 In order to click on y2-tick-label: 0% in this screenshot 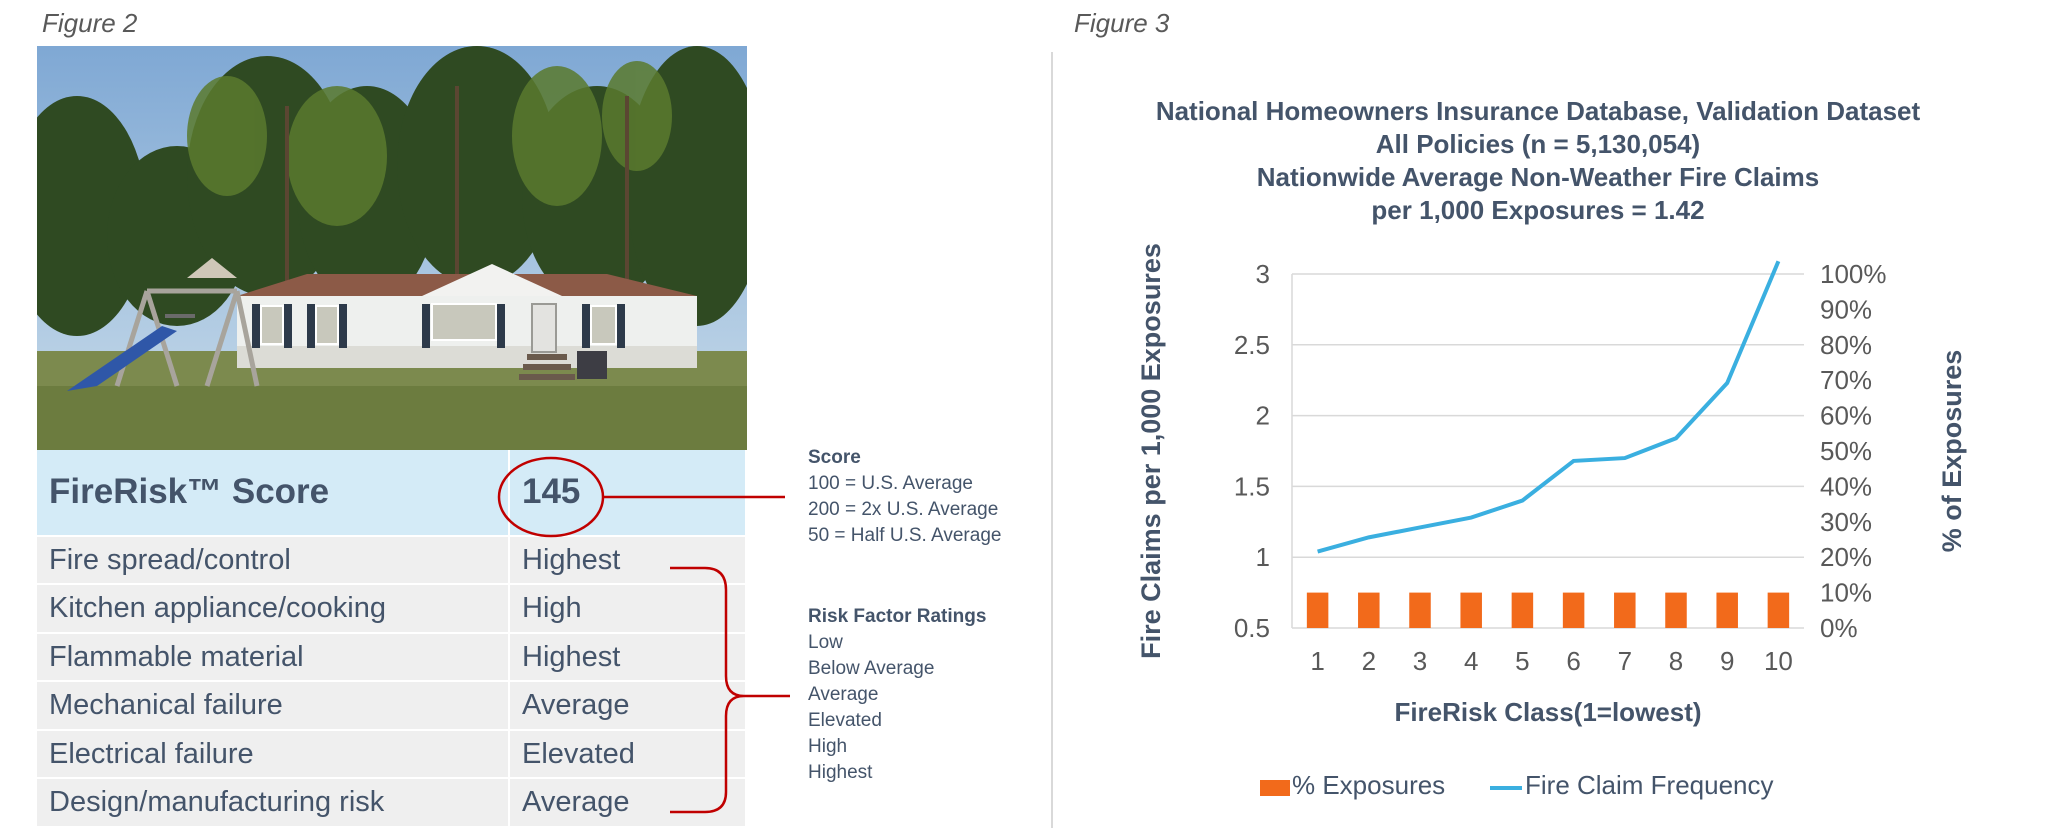, I will do `click(1839, 628)`.